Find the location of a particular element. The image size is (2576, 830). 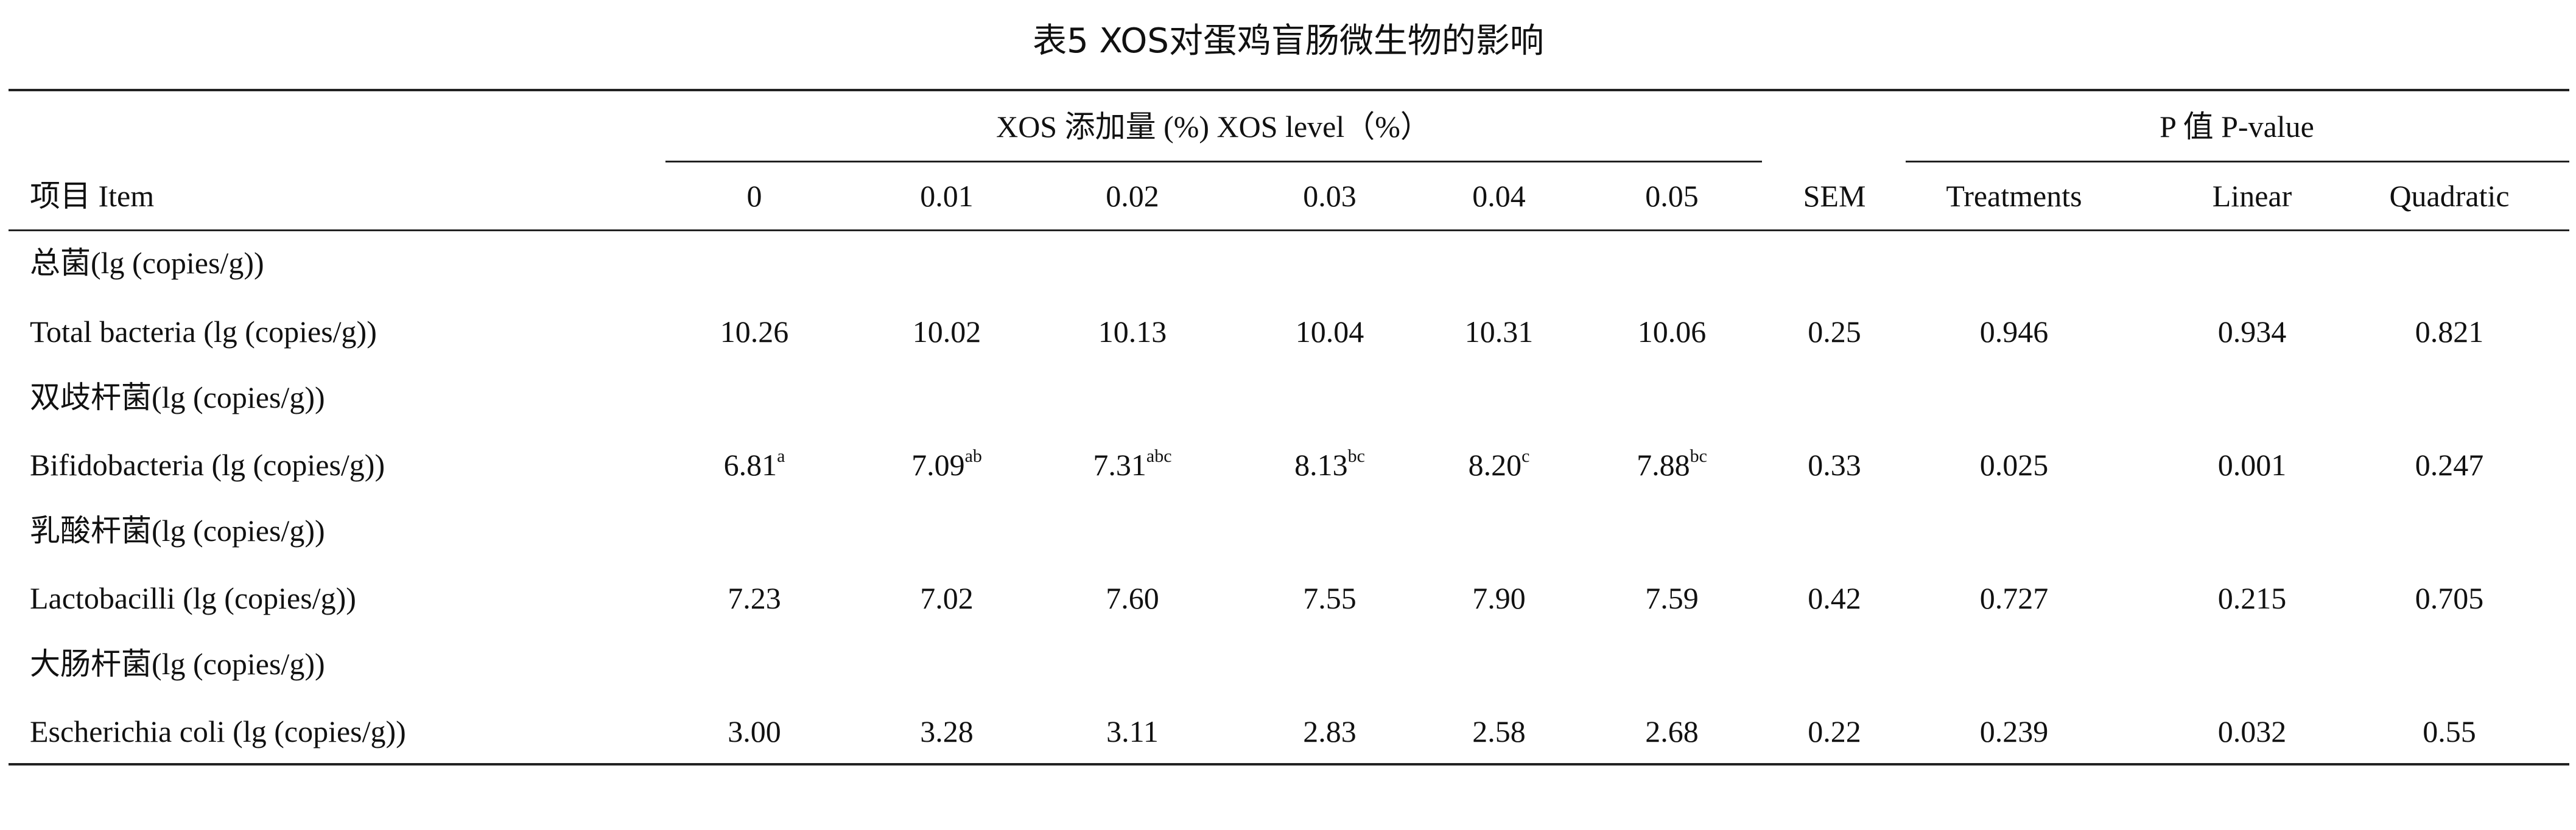

cell-value: 7.31 is located at coordinates (1119, 465).